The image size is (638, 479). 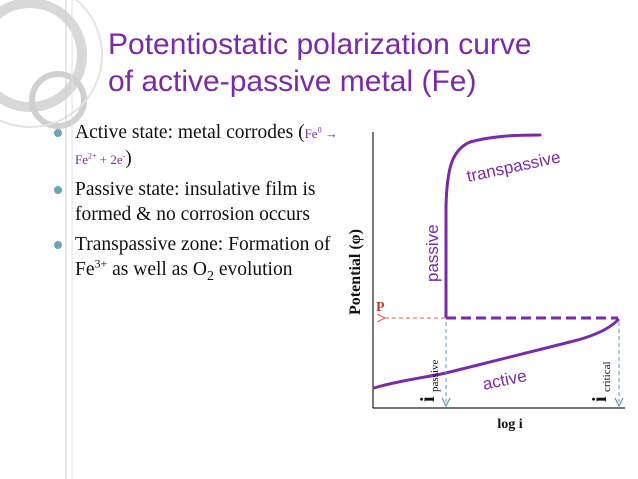 What do you see at coordinates (428, 399) in the screenshot?
I see `i-passive-main: i` at bounding box center [428, 399].